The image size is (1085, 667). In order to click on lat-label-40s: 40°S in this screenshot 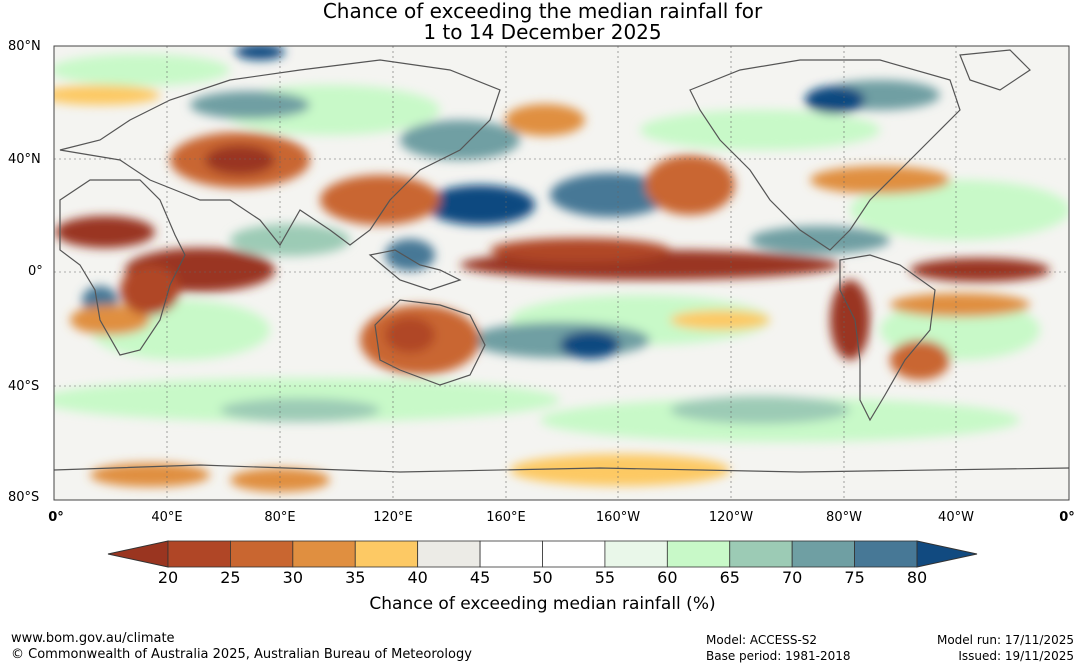, I will do `click(24, 386)`.